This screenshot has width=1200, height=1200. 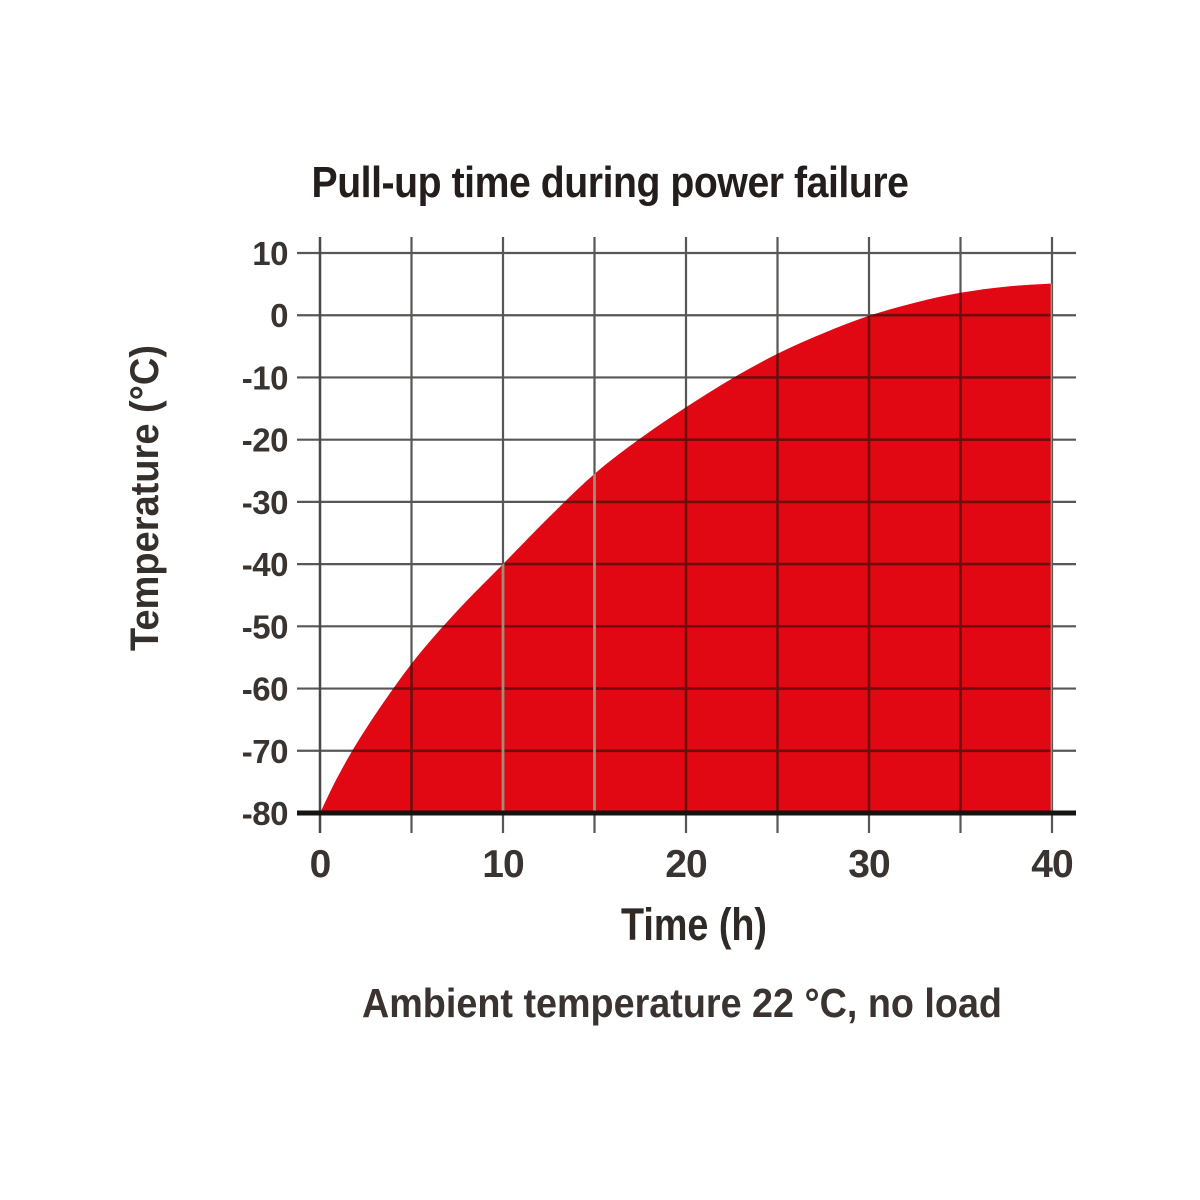 I want to click on y-tick-label: -40, so click(x=265, y=564).